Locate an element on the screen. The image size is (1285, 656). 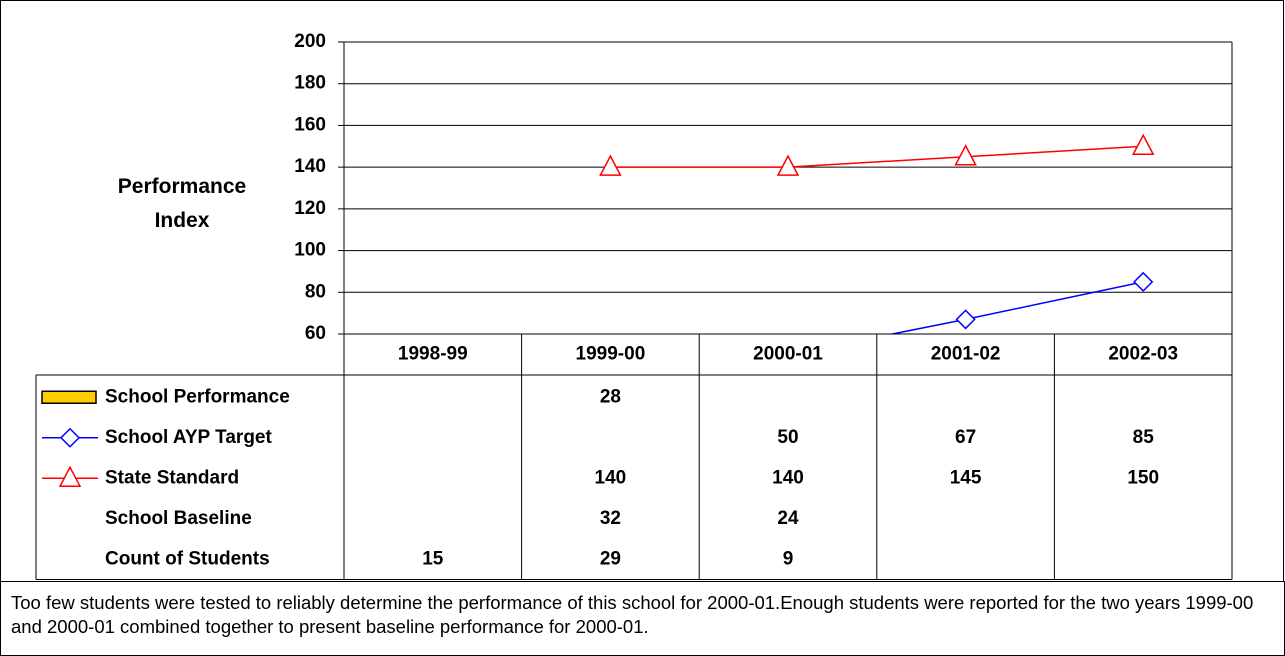
table-value: 28 is located at coordinates (610, 396).